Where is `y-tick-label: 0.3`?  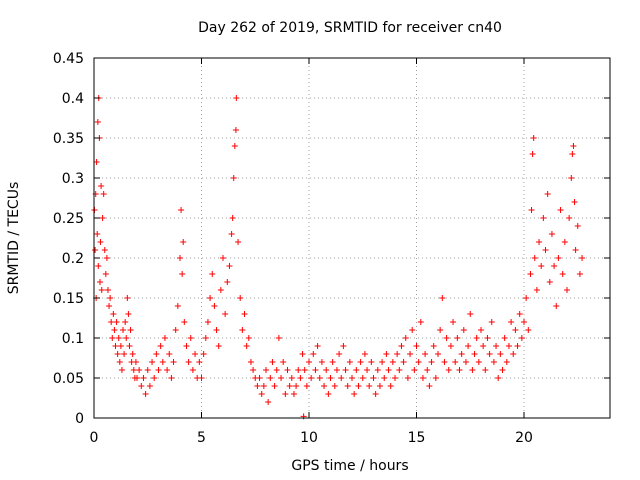 y-tick-label: 0.3 is located at coordinates (73, 179).